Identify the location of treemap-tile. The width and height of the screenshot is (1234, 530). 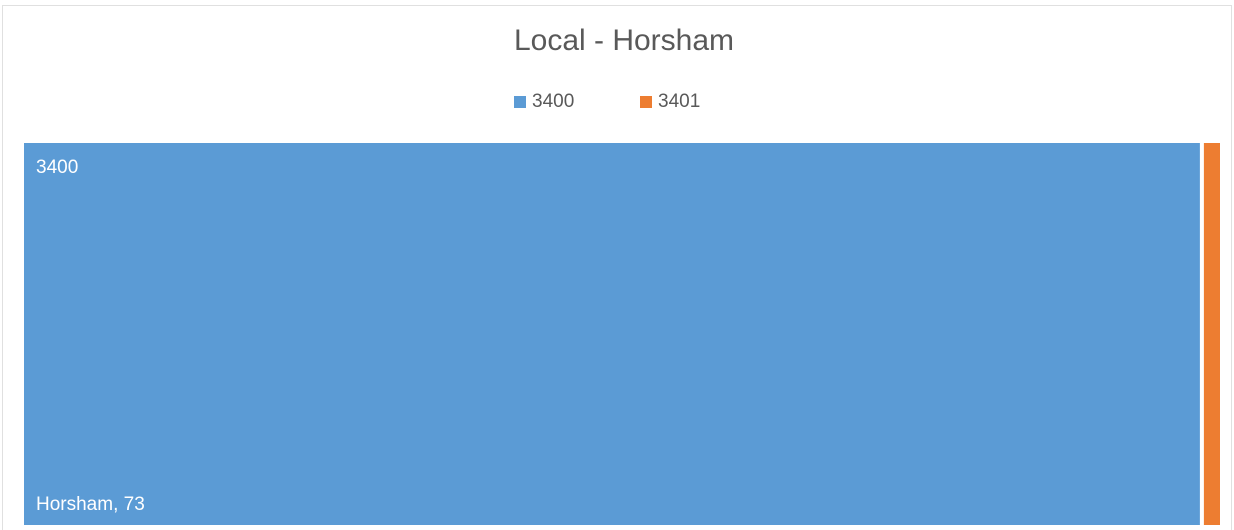
(1211, 334).